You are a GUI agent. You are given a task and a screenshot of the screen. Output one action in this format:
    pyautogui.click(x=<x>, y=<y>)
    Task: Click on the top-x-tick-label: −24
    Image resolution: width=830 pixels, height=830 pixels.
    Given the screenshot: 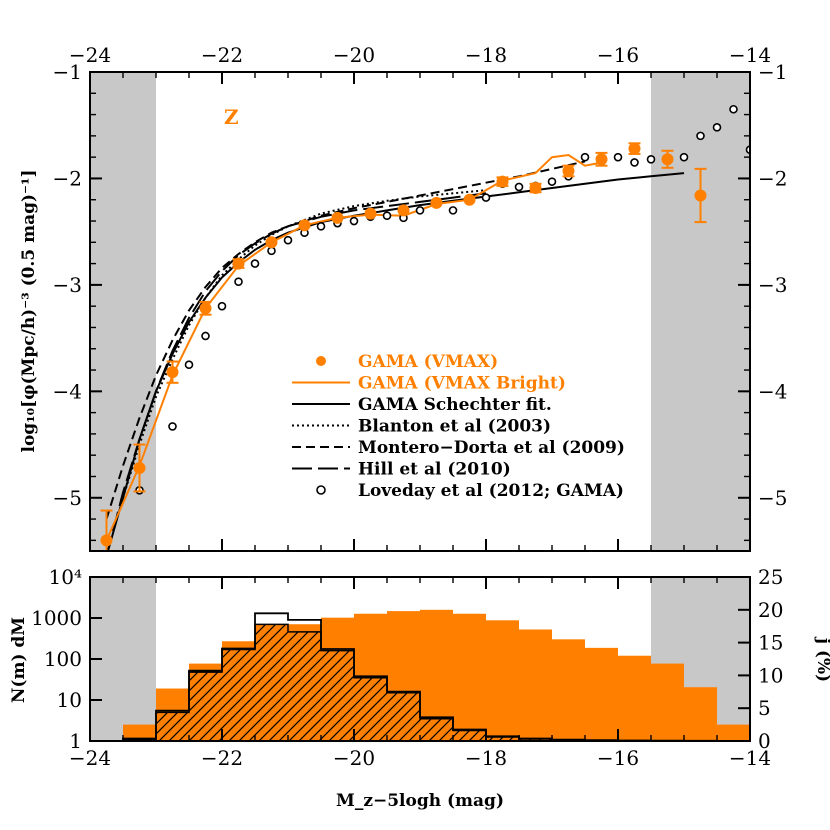 What is the action you would take?
    pyautogui.click(x=90, y=55)
    